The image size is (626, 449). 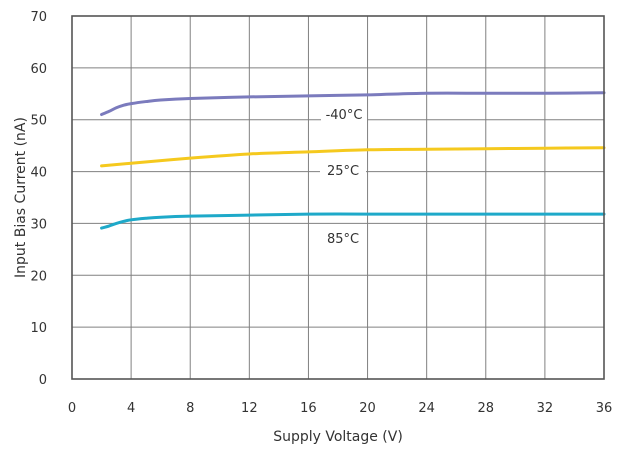 I want to click on series-label-1: 25°C, so click(x=343, y=171).